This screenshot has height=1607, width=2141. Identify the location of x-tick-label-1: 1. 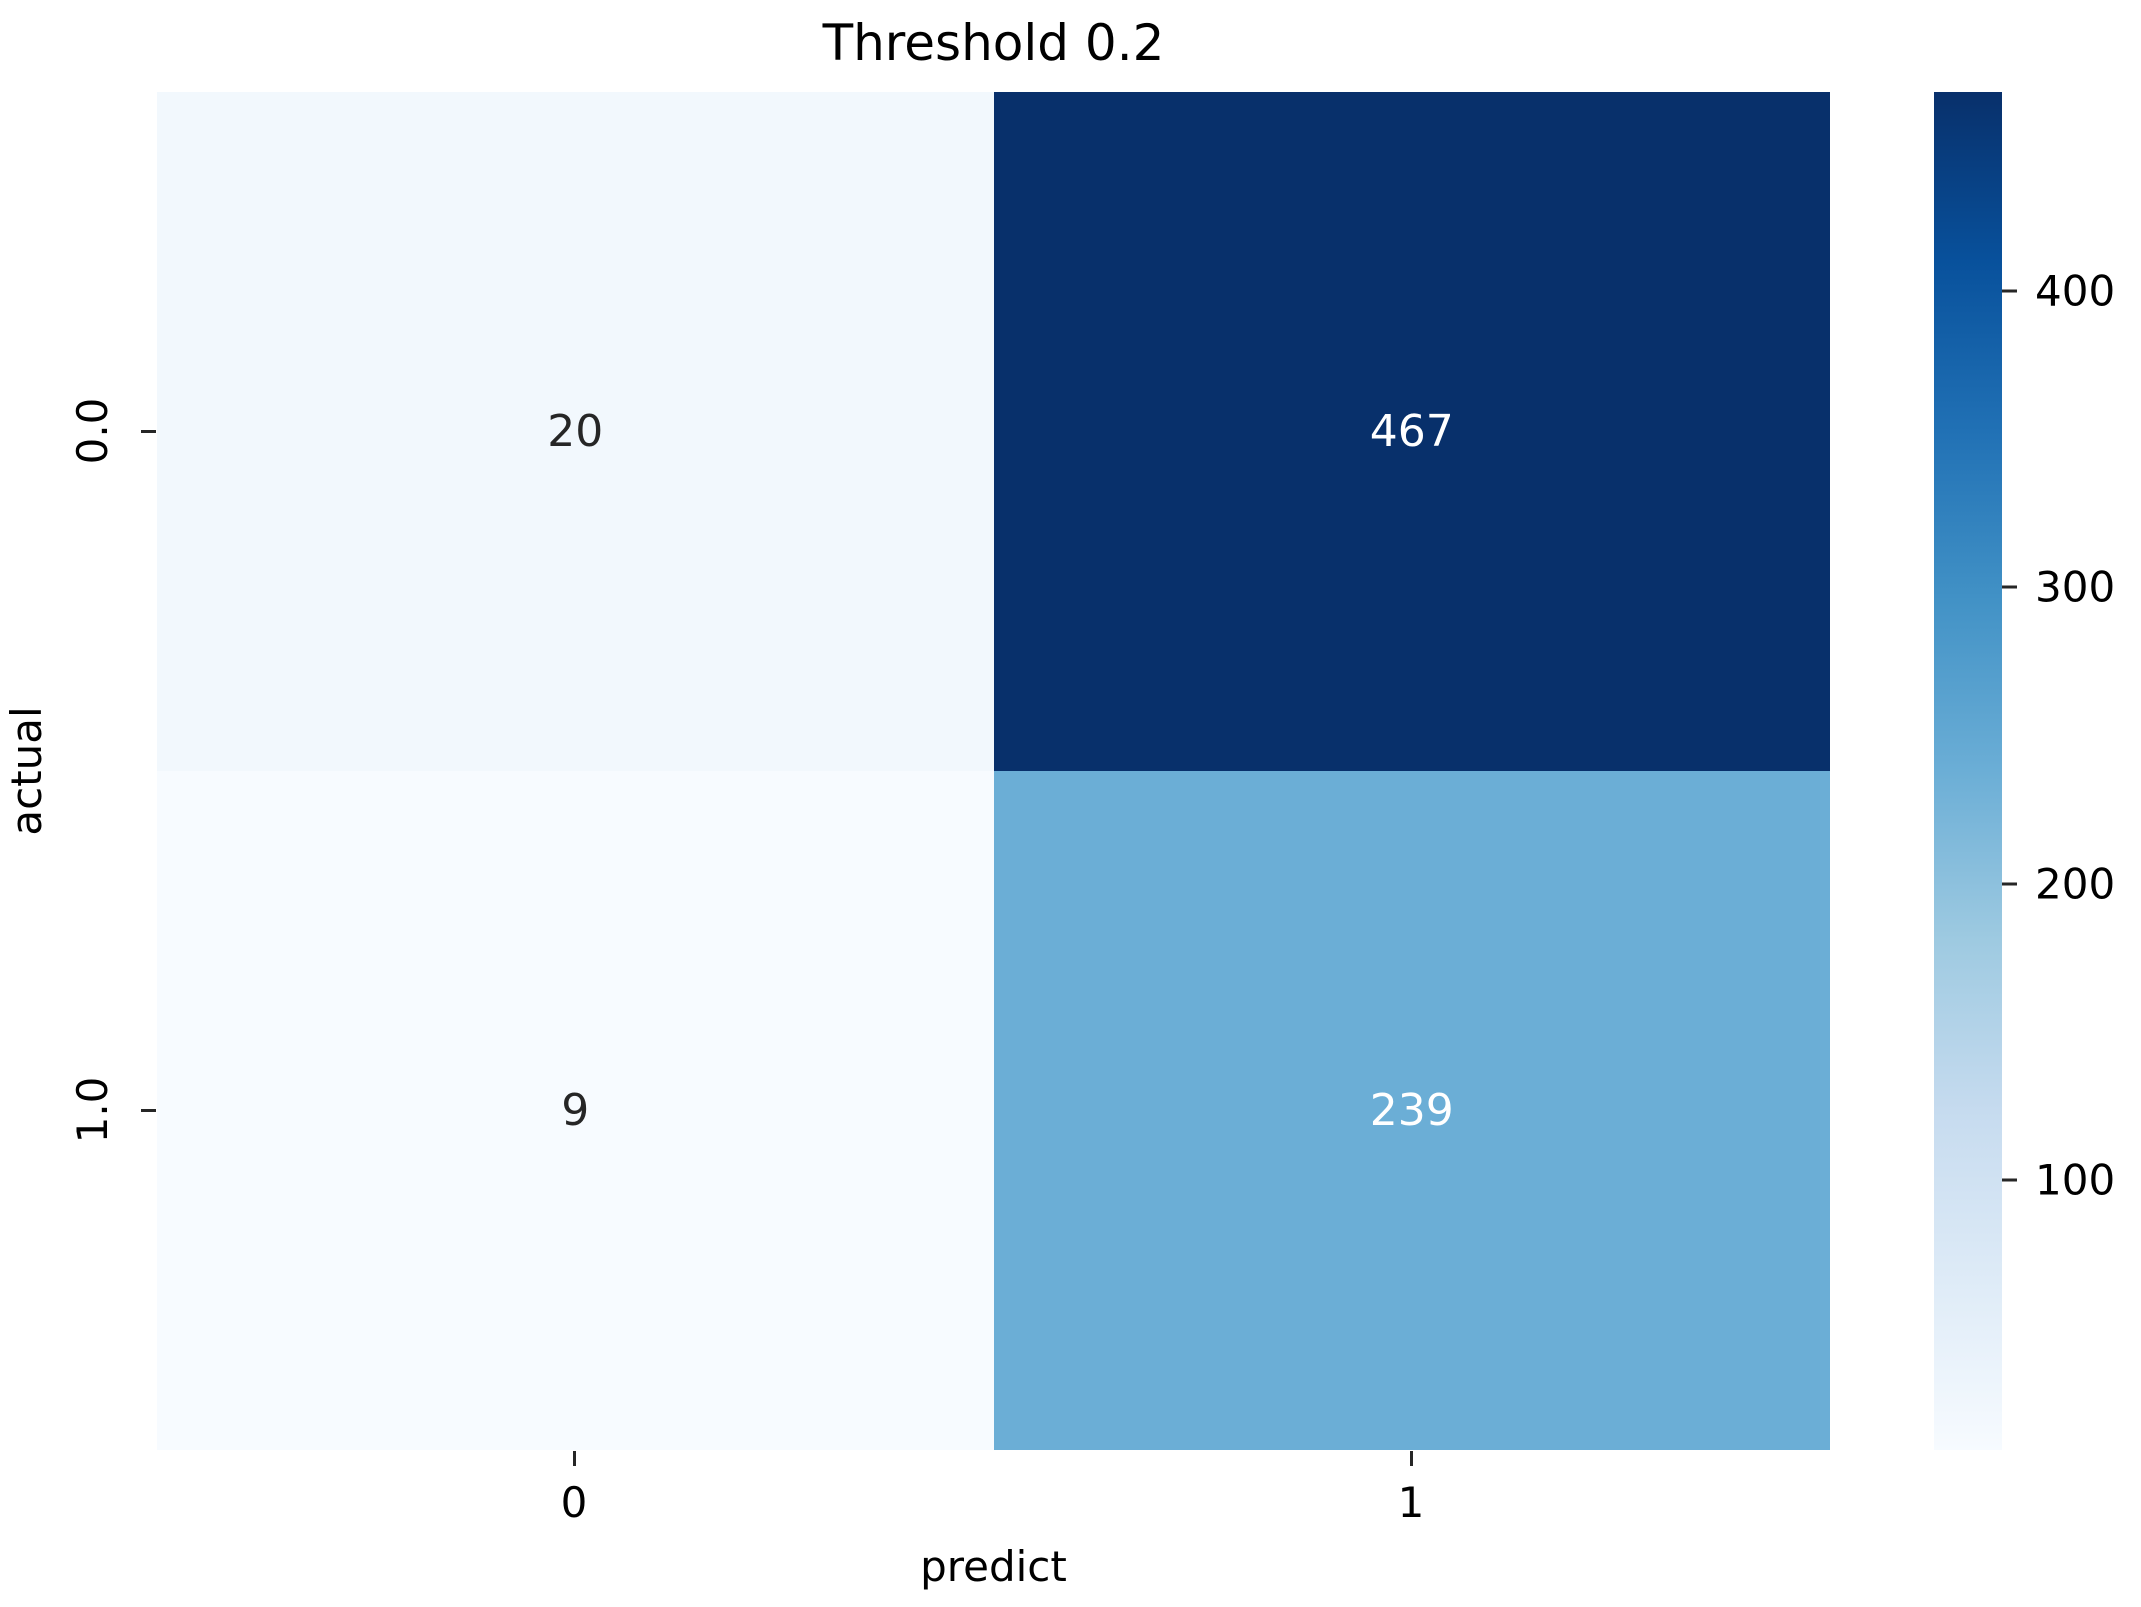
(1411, 1502).